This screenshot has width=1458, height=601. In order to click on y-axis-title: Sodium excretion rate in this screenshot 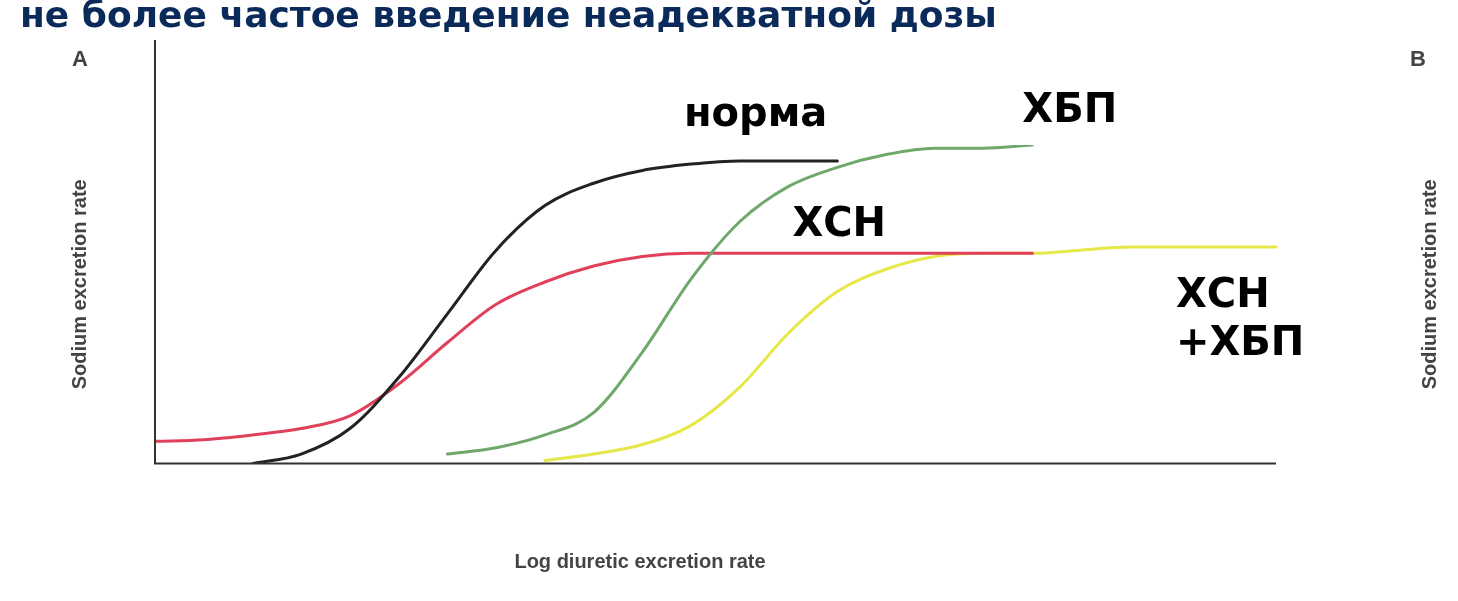, I will do `click(78, 284)`.